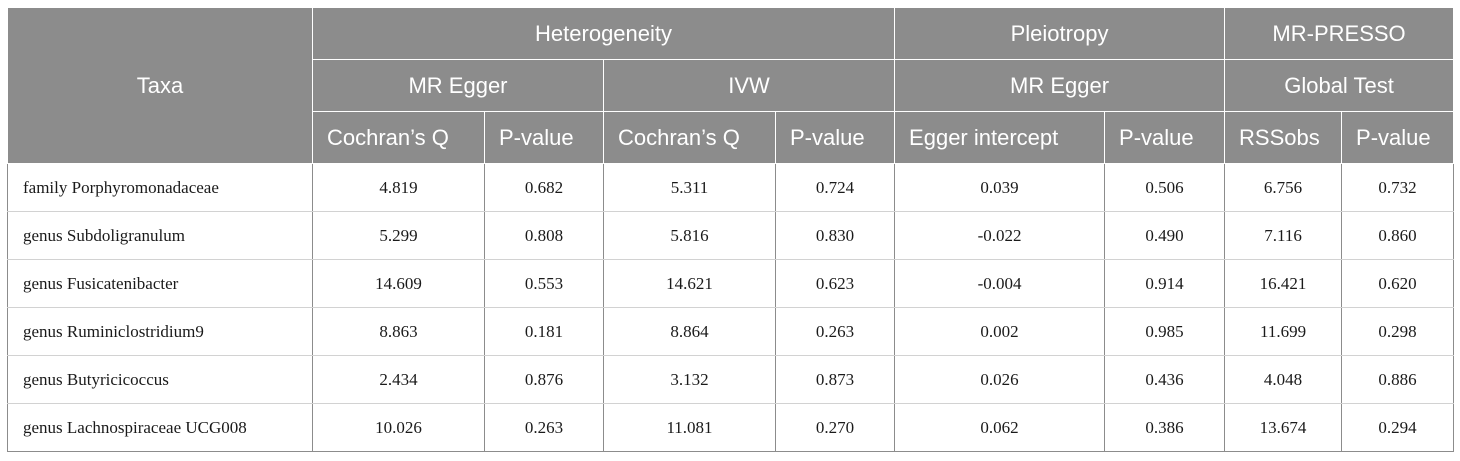 Image resolution: width=1460 pixels, height=461 pixels. Describe the element at coordinates (689, 427) in the screenshot. I see `value-cell: 11.081` at that location.